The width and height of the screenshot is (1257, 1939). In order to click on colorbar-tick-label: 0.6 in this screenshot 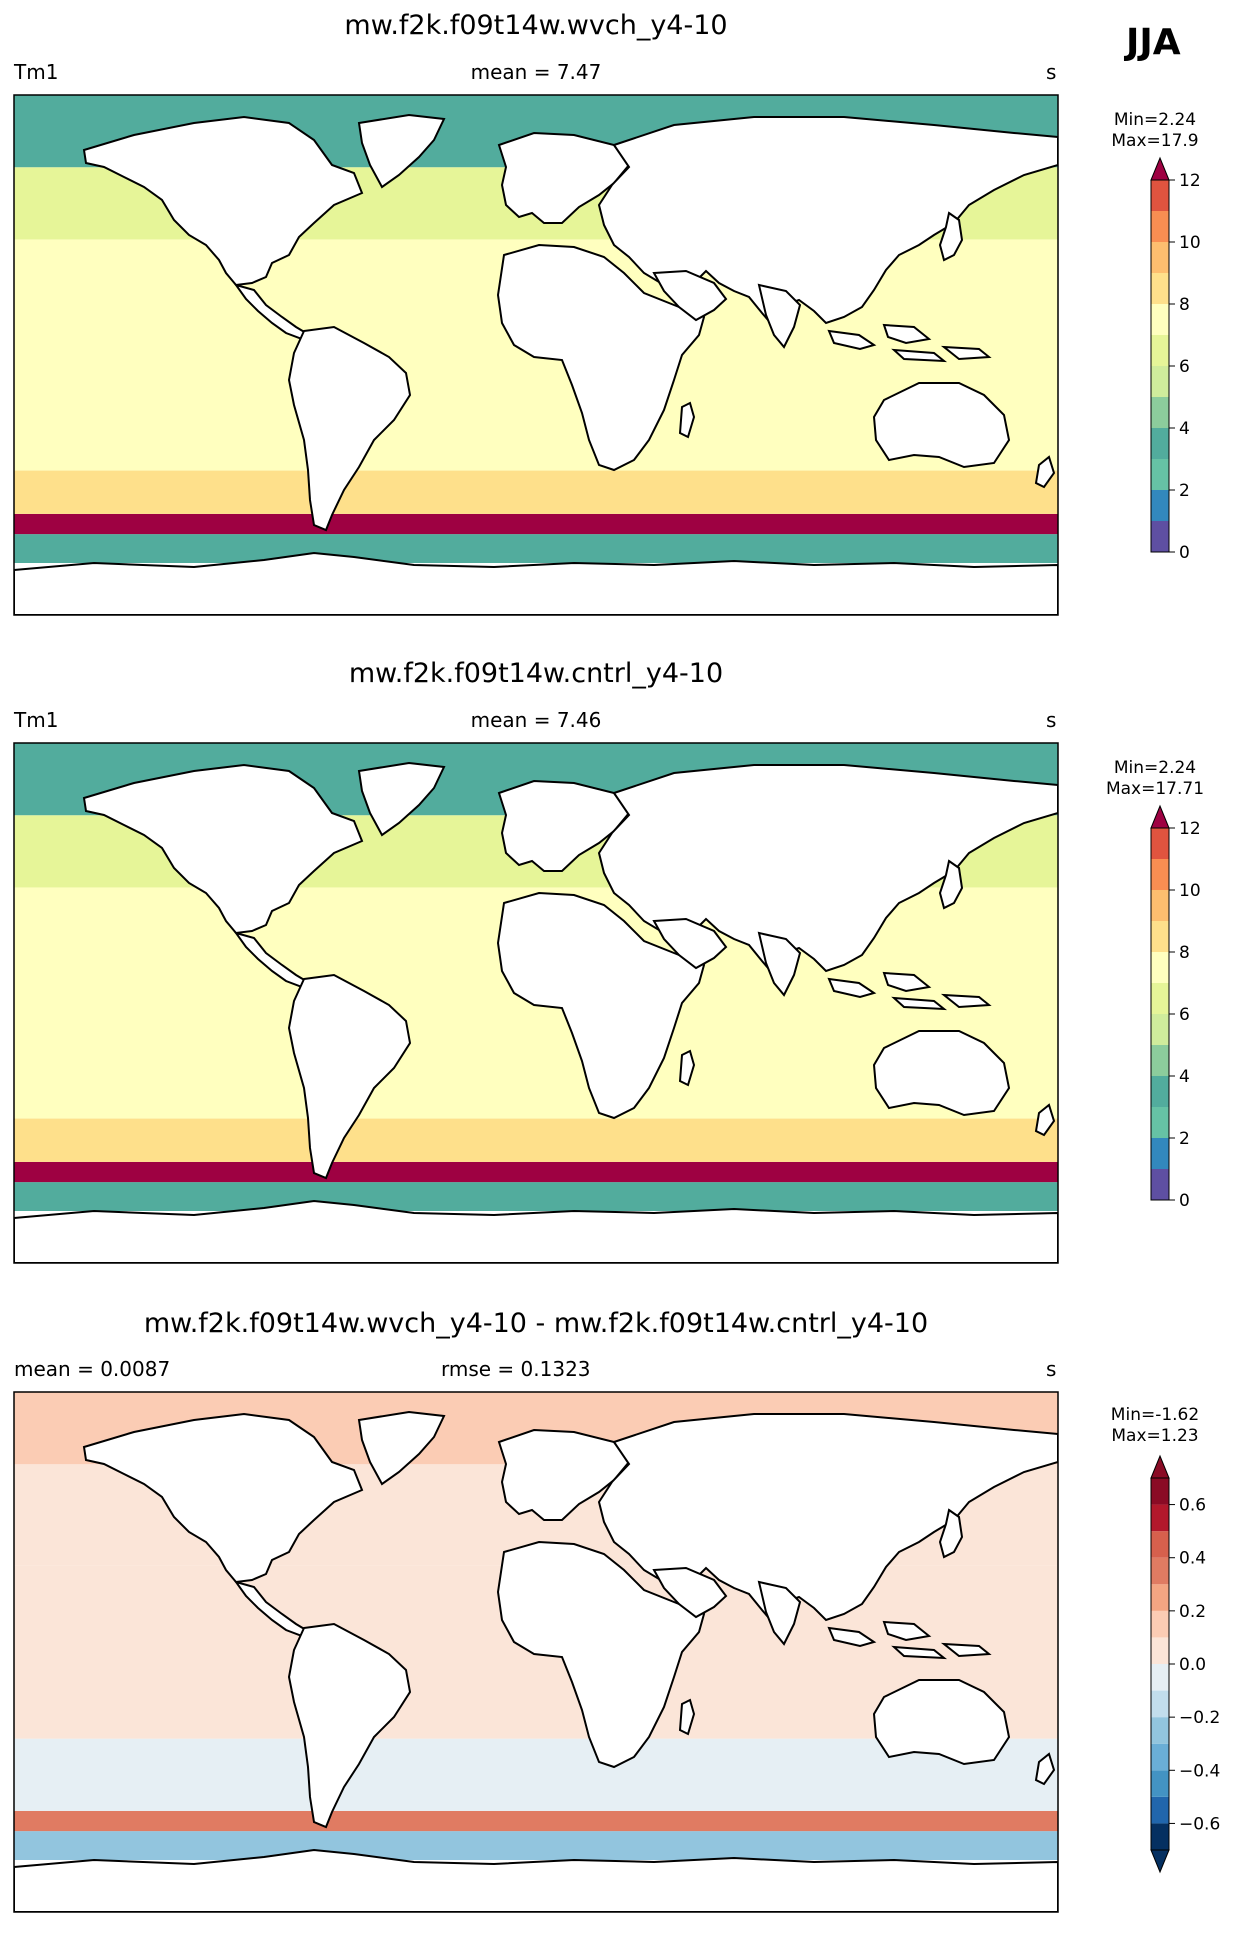, I will do `click(1192, 1506)`.